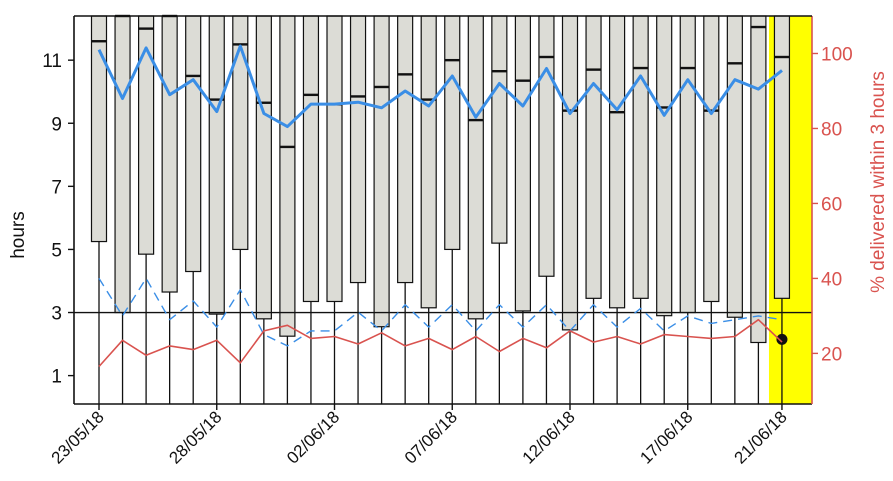  What do you see at coordinates (18, 235) in the screenshot?
I see `y-axis-label-left: hours` at bounding box center [18, 235].